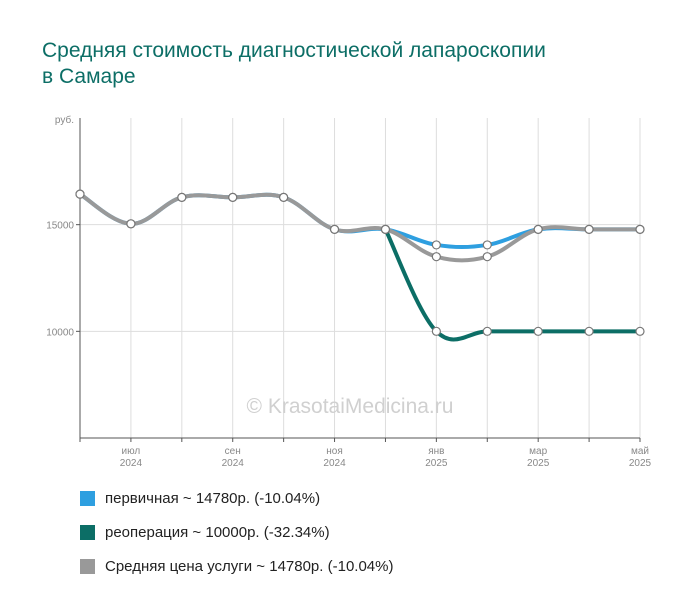 The height and width of the screenshot is (616, 700). What do you see at coordinates (87, 532) in the screenshot?
I see `legend-swatch-reoperation` at bounding box center [87, 532].